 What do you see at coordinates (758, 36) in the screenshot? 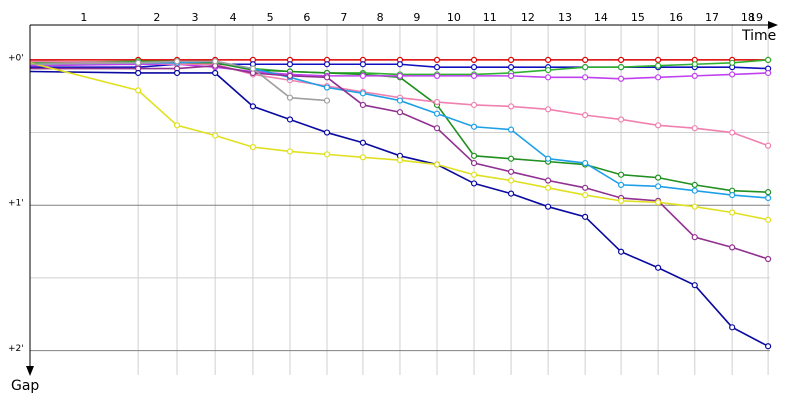
I see `x-axis-label: Time` at bounding box center [758, 36].